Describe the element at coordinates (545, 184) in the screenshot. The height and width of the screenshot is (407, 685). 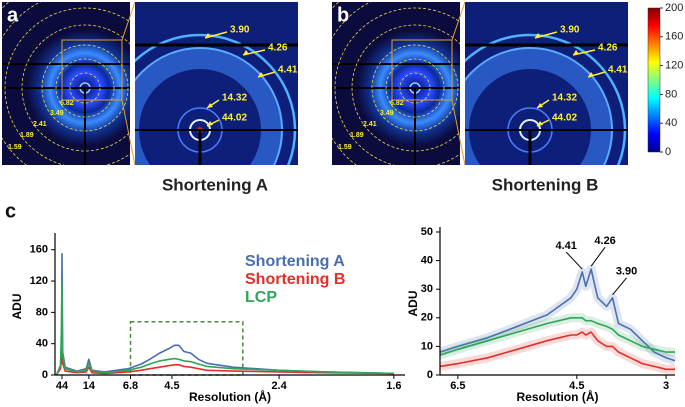
I see `panel-caption: Shortening B` at that location.